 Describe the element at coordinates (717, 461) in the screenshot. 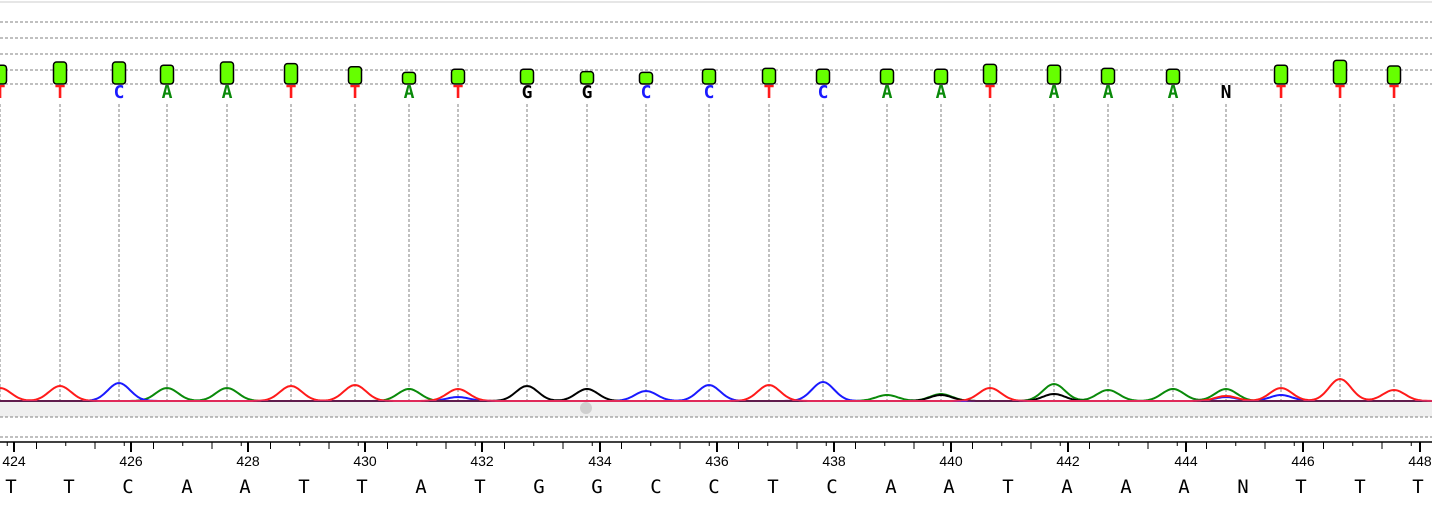

I see `ruler-label: 436` at that location.